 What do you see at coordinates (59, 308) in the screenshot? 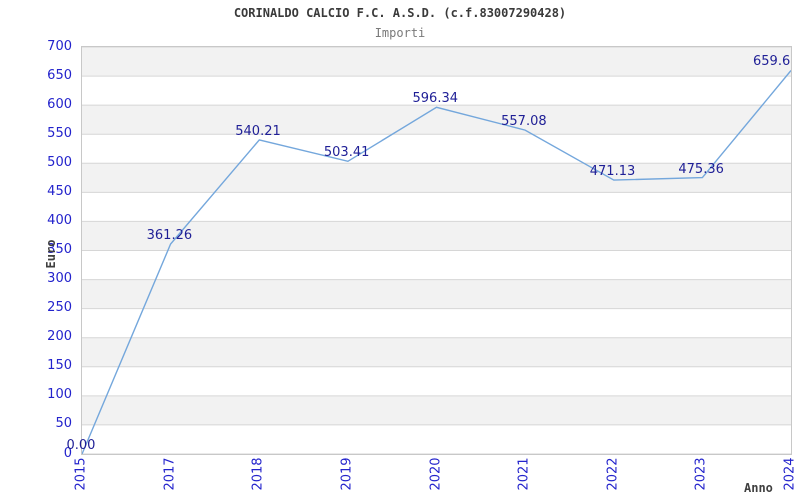
I see `y-axis-tick-label: 250` at bounding box center [59, 308].